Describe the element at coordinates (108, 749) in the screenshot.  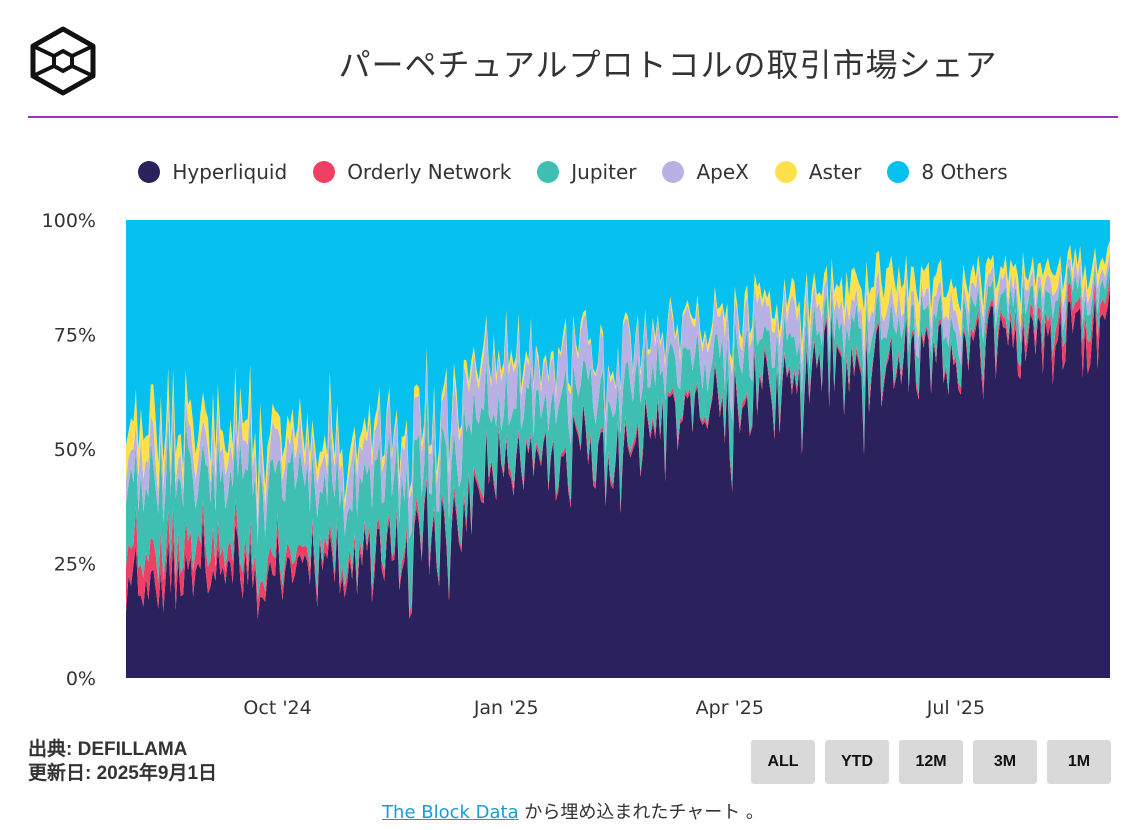
I see `source-label: 出典: DEFILLAMA` at that location.